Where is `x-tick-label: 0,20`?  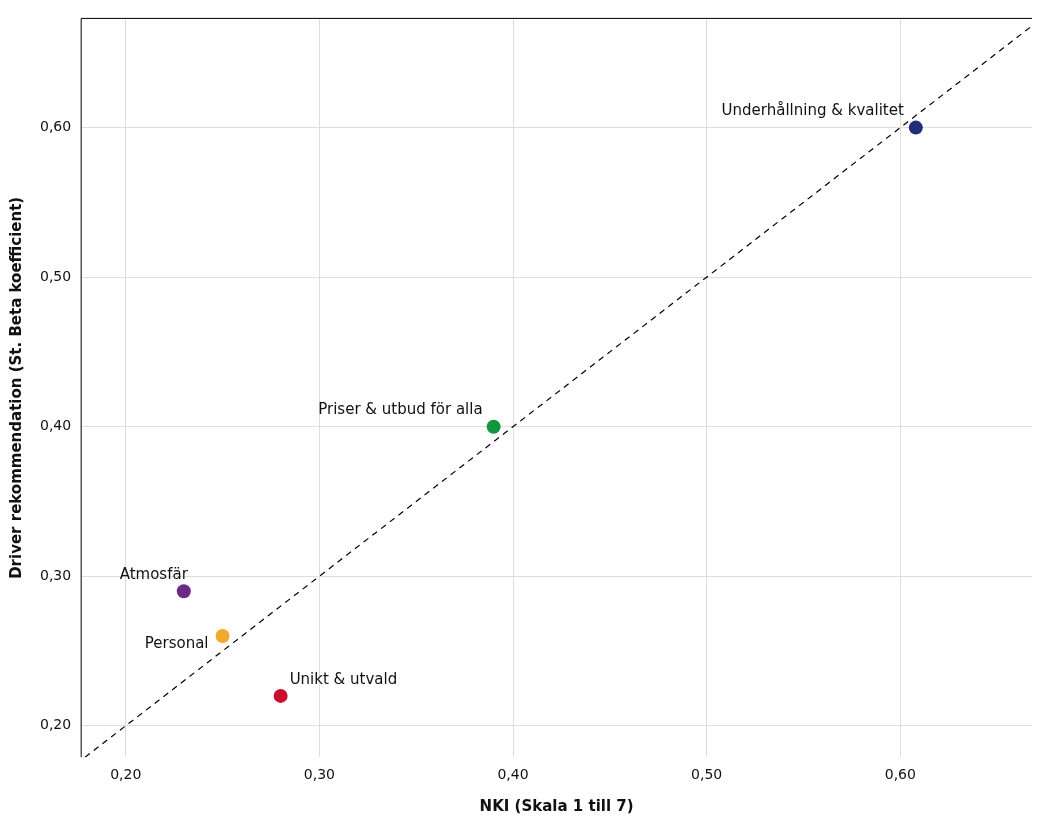
x-tick-label: 0,20 is located at coordinates (126, 774).